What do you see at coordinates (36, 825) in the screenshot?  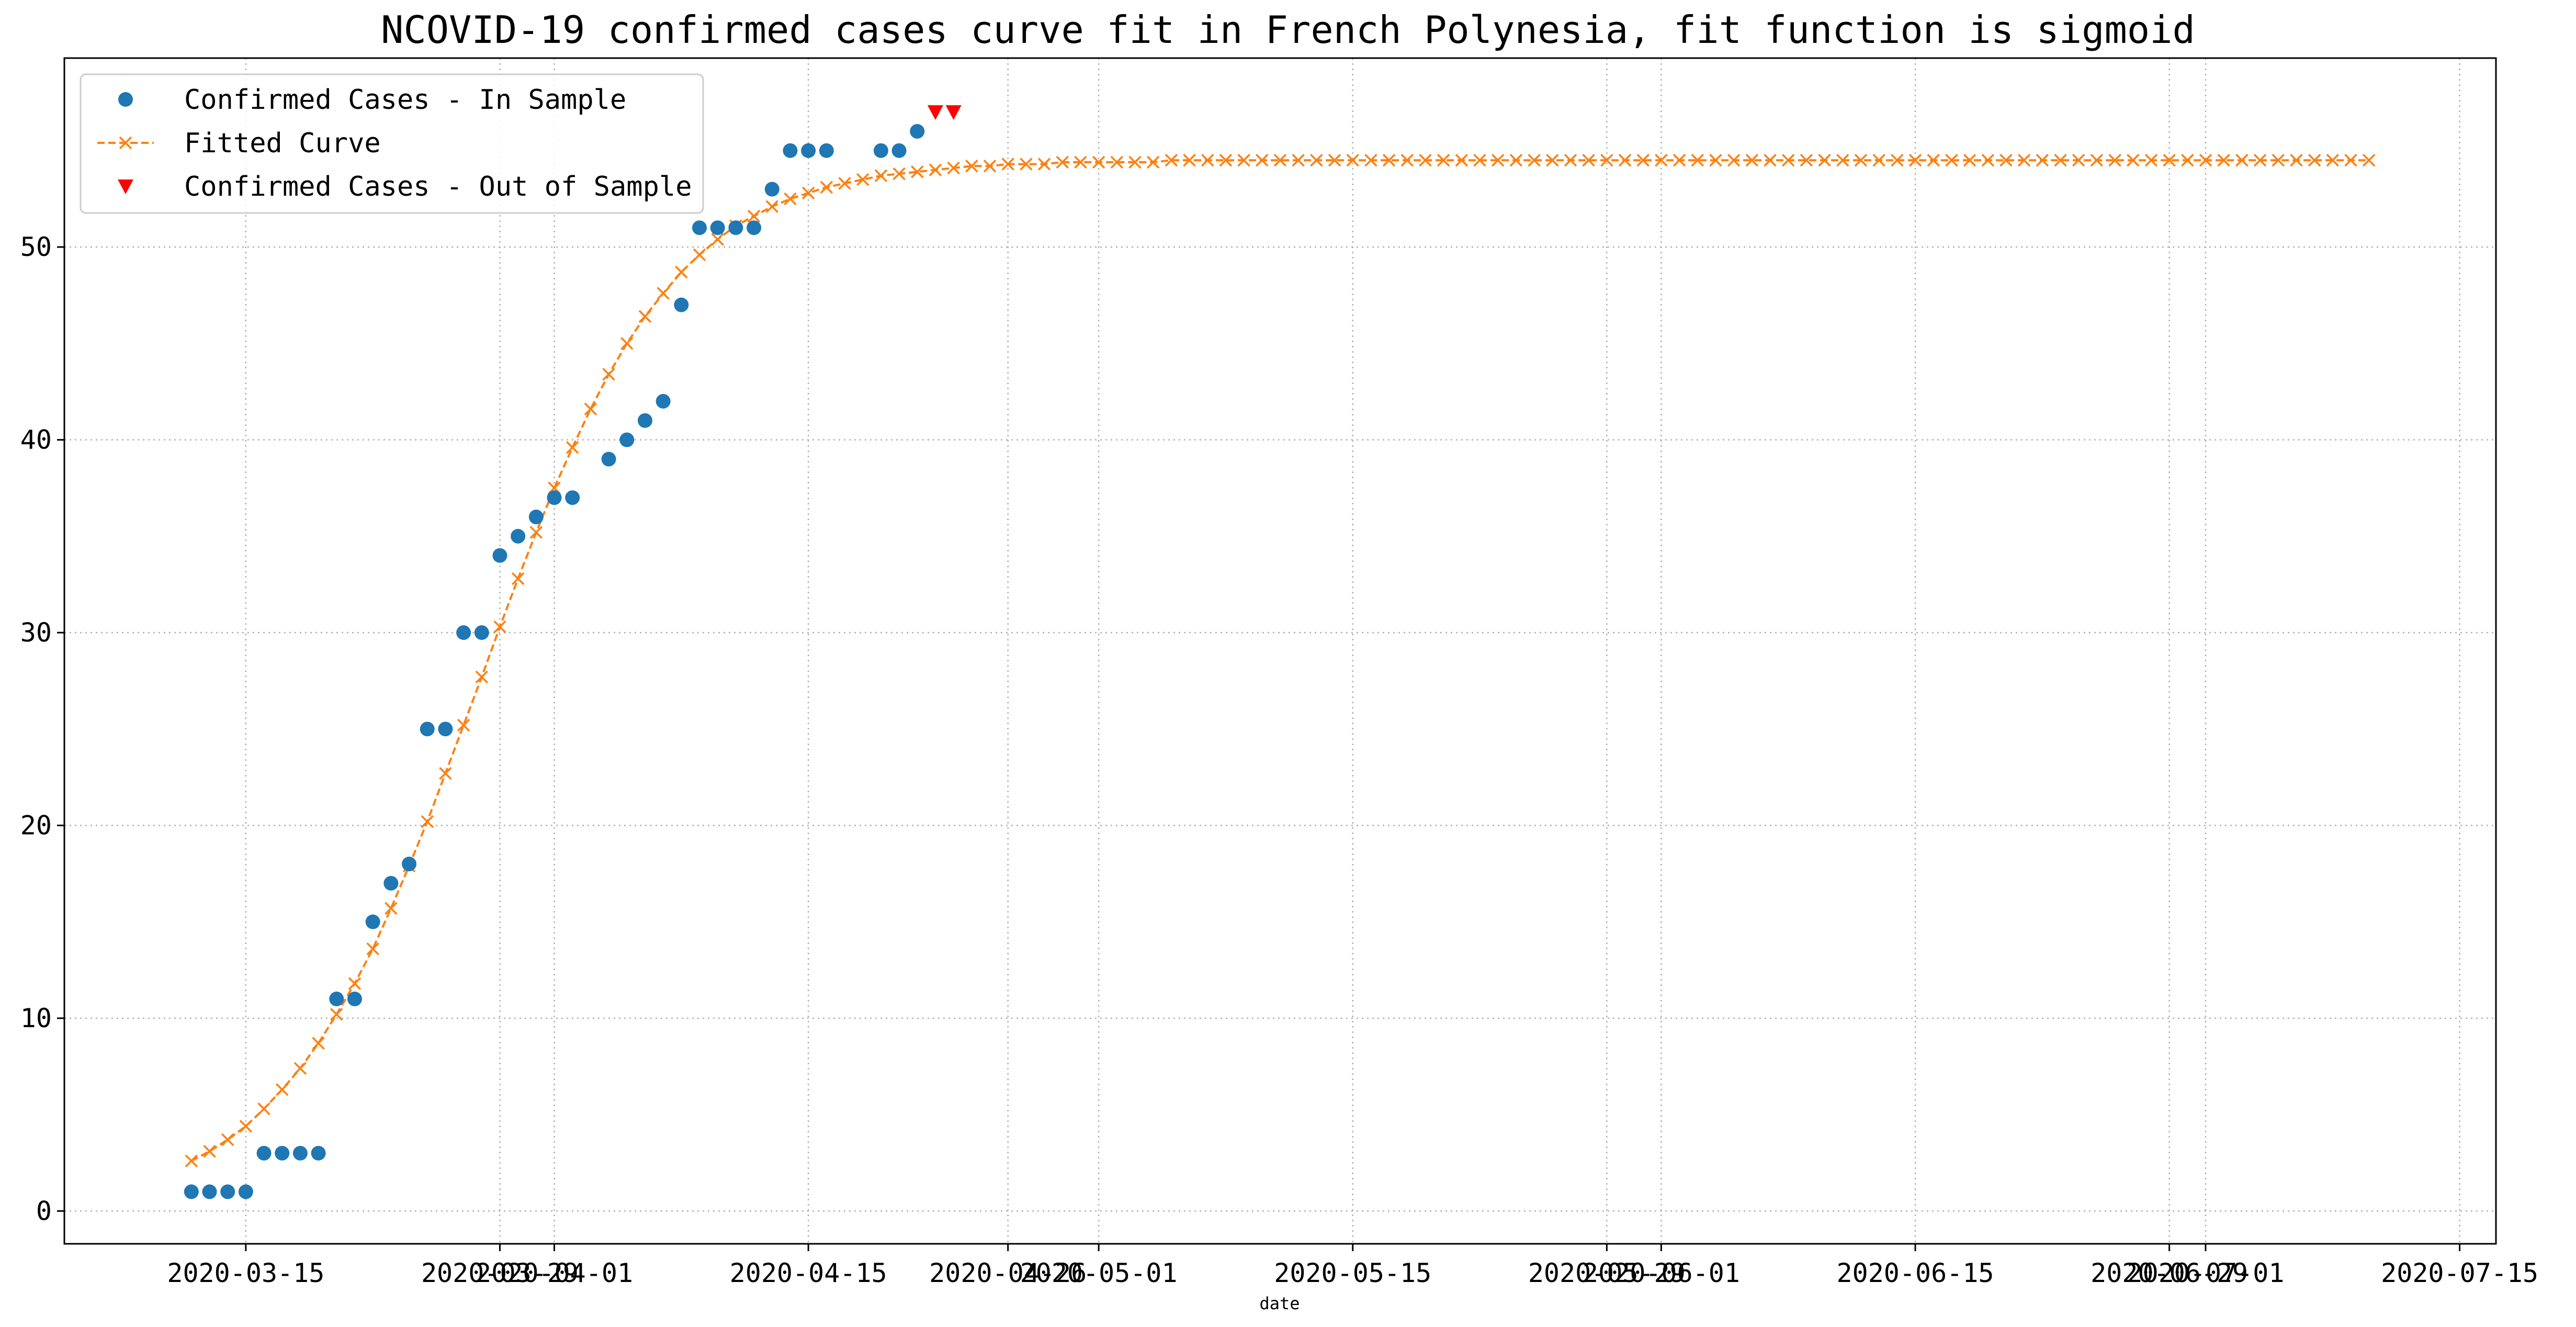 I see `y-tick-label: 20` at bounding box center [36, 825].